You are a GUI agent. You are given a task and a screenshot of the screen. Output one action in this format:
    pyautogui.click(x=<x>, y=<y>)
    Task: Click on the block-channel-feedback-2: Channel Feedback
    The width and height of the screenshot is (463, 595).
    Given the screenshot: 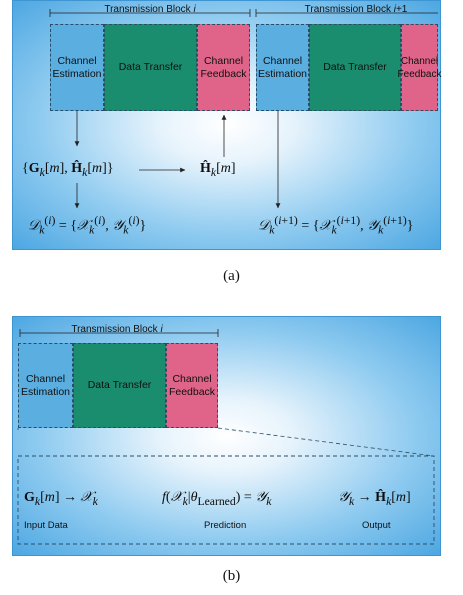 What is the action you would take?
    pyautogui.click(x=419, y=67)
    